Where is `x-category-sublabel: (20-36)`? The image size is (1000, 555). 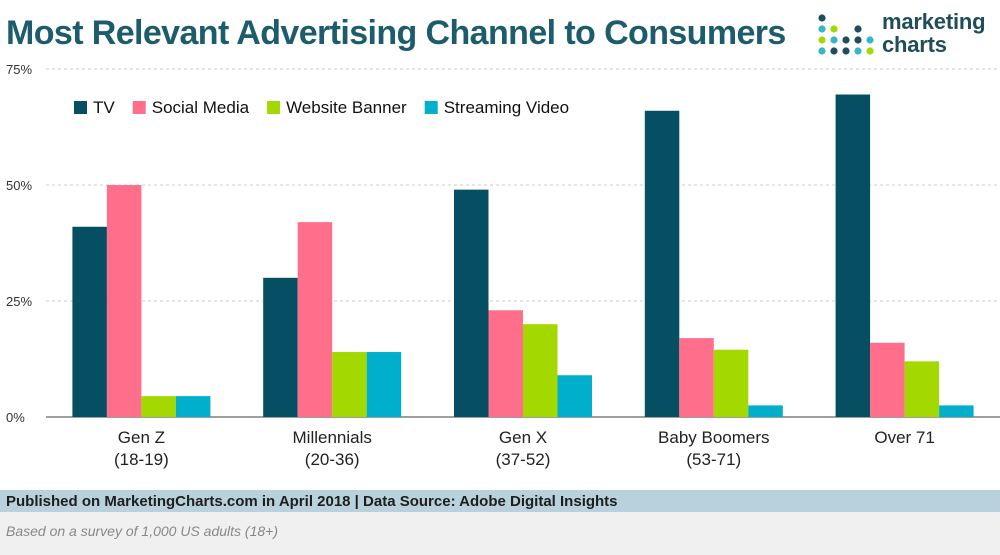
x-category-sublabel: (20-36) is located at coordinates (332, 459).